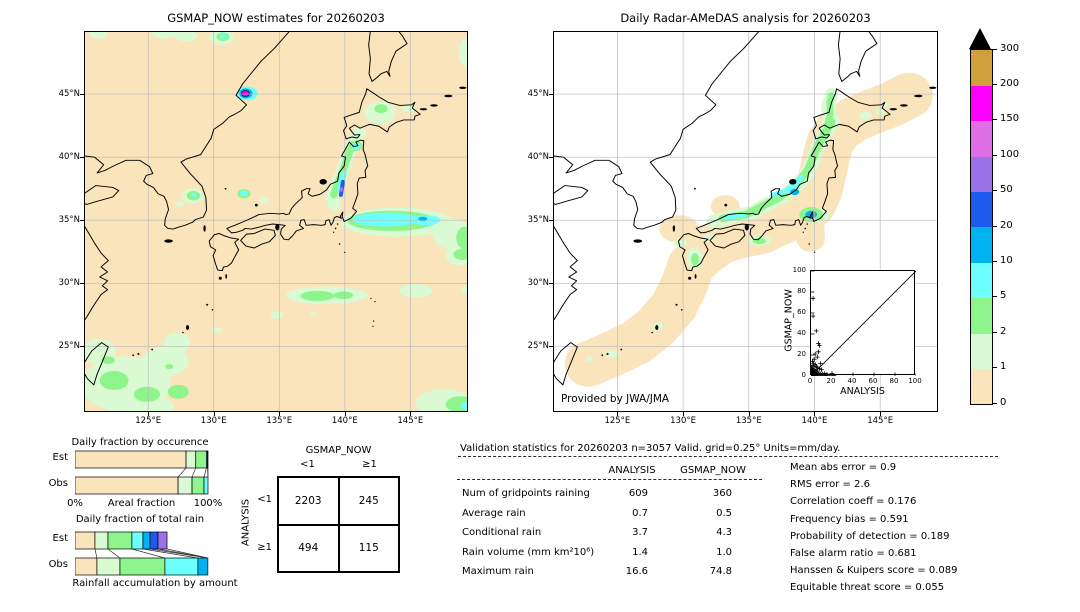 The width and height of the screenshot is (1080, 612). What do you see at coordinates (410, 421) in the screenshot?
I see `map-left-lon-tick: 145°E` at bounding box center [410, 421].